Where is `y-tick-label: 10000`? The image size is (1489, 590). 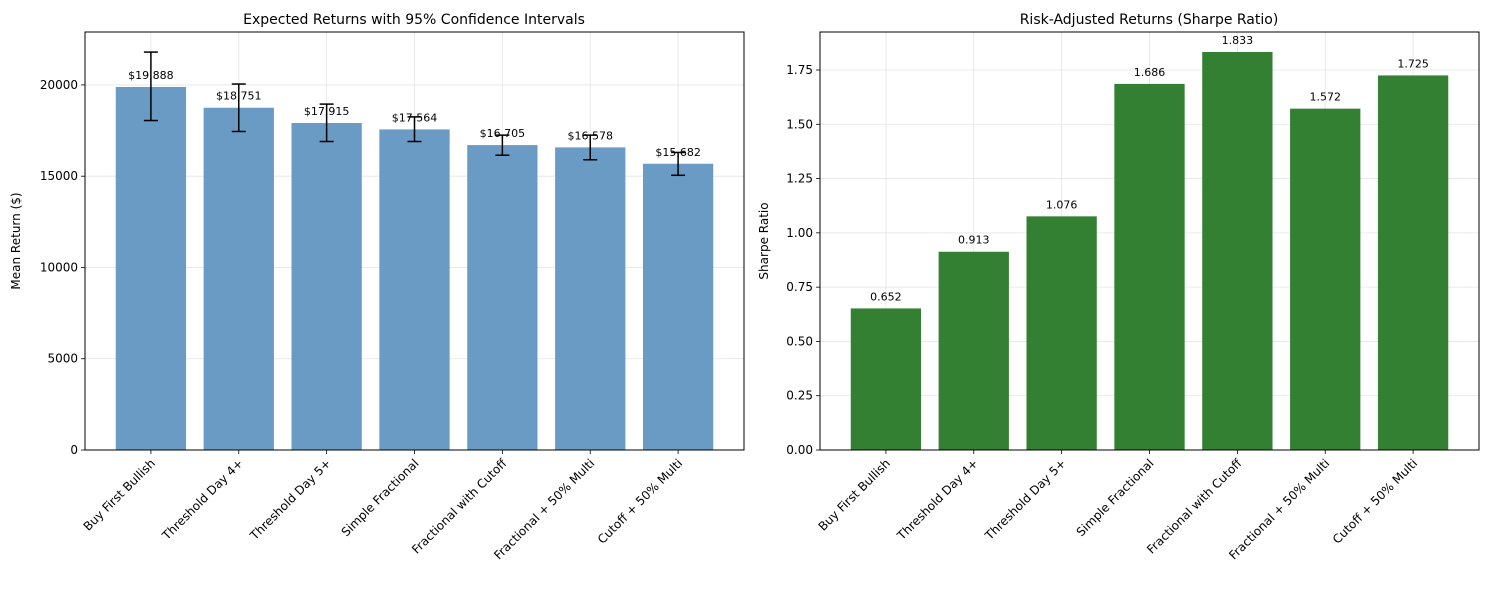 y-tick-label: 10000 is located at coordinates (59, 267).